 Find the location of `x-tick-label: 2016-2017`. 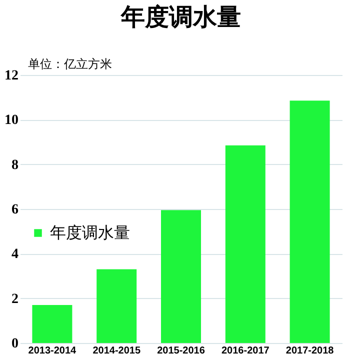

x-tick-label: 2016-2017 is located at coordinates (245, 351).